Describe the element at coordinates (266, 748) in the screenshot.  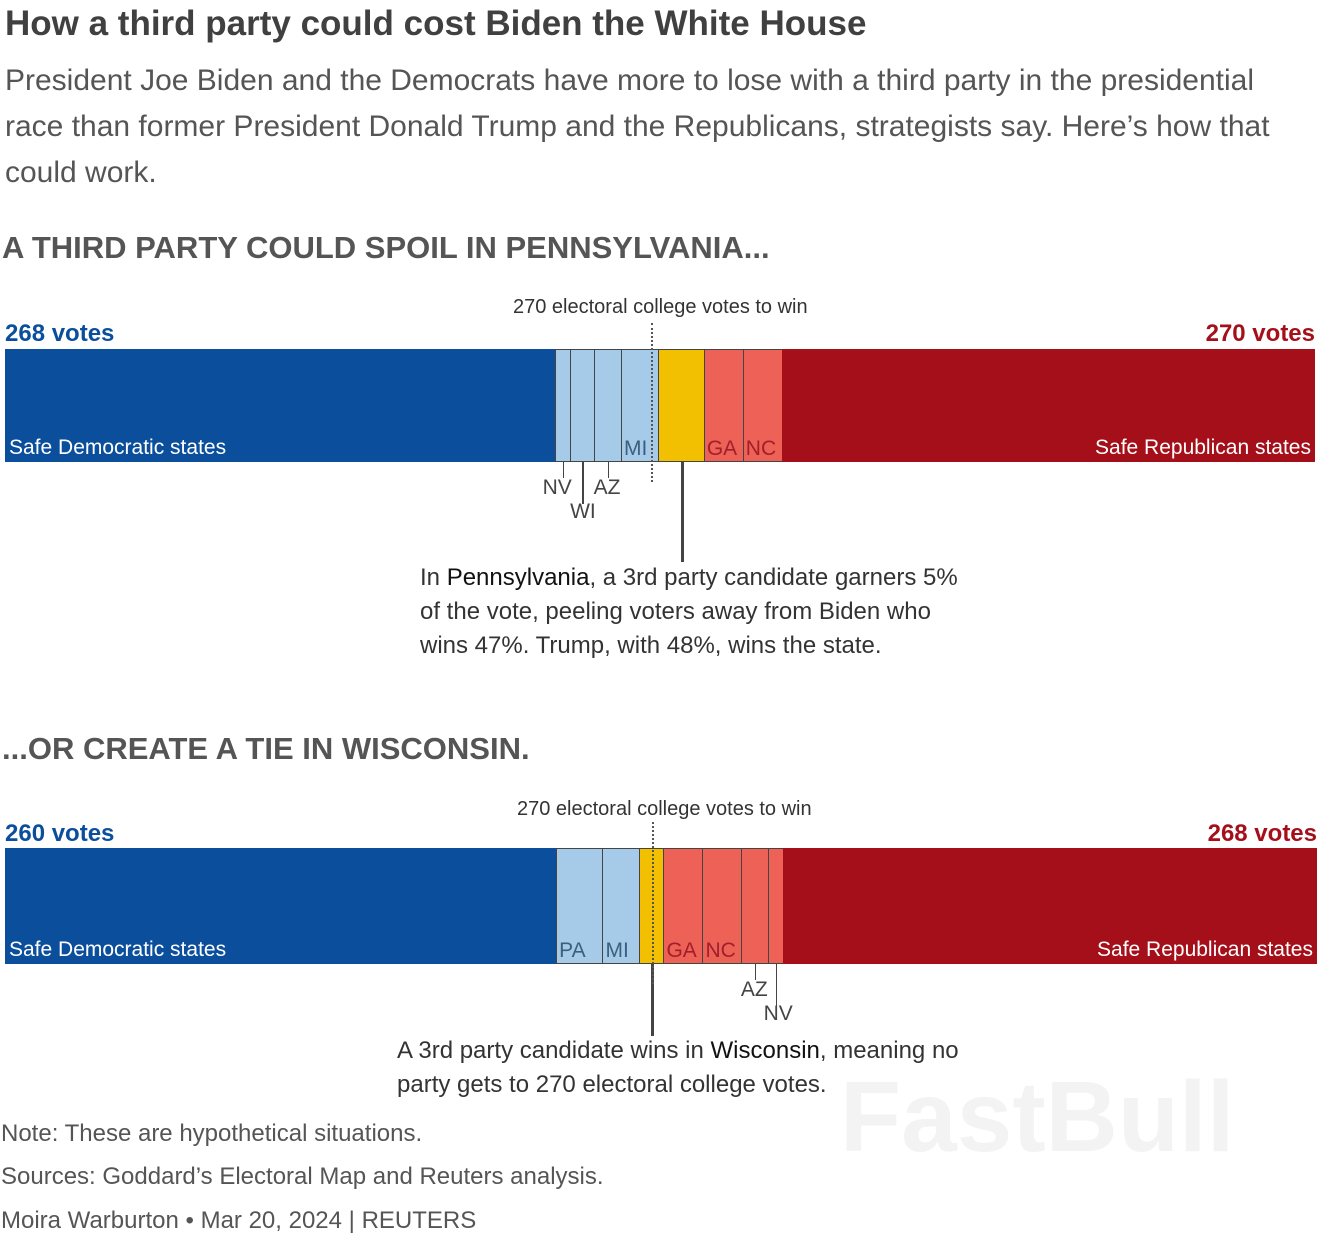
I see `chart2-title: ...OR CREATE A TIE IN WISCONSIN.` at that location.